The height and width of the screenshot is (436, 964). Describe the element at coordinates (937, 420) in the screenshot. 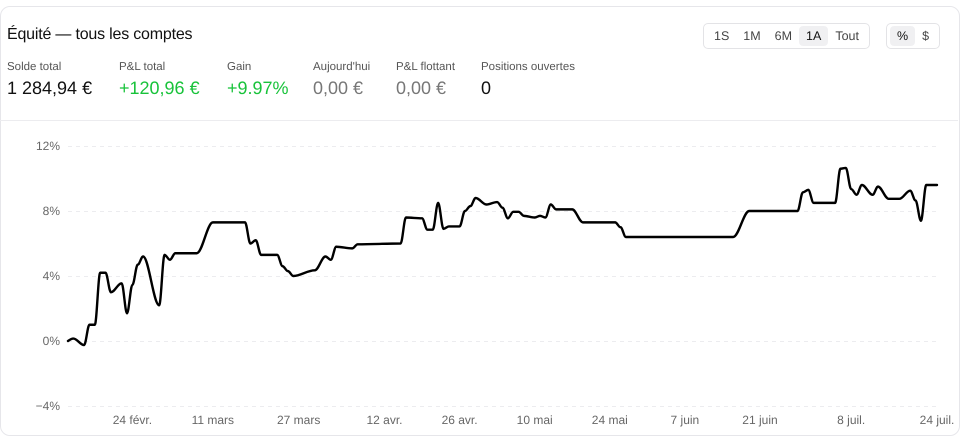

I see `x-tick-label: 24 juil.` at that location.